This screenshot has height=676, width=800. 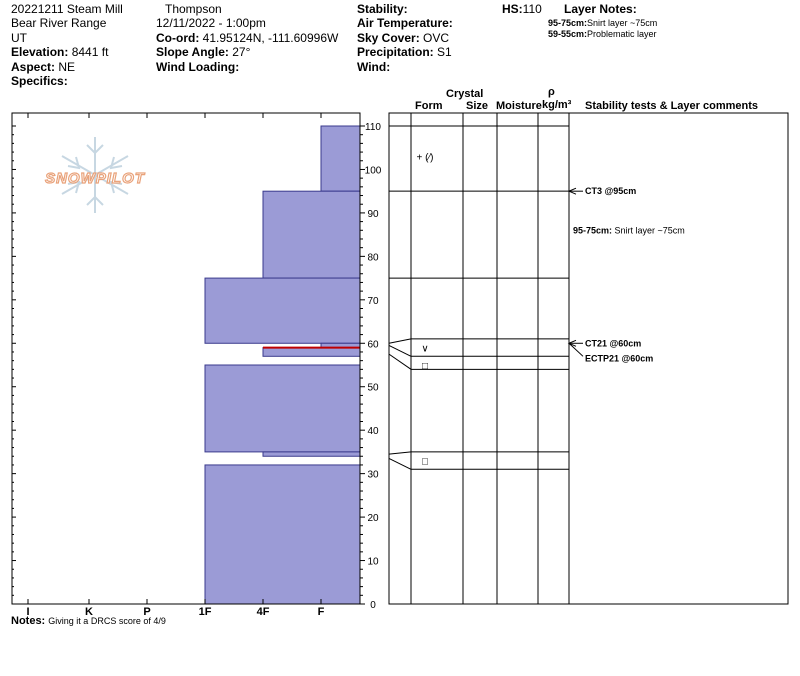 I want to click on notes: Notes: Giving it a DRCS score of 4/9, so click(x=88, y=621).